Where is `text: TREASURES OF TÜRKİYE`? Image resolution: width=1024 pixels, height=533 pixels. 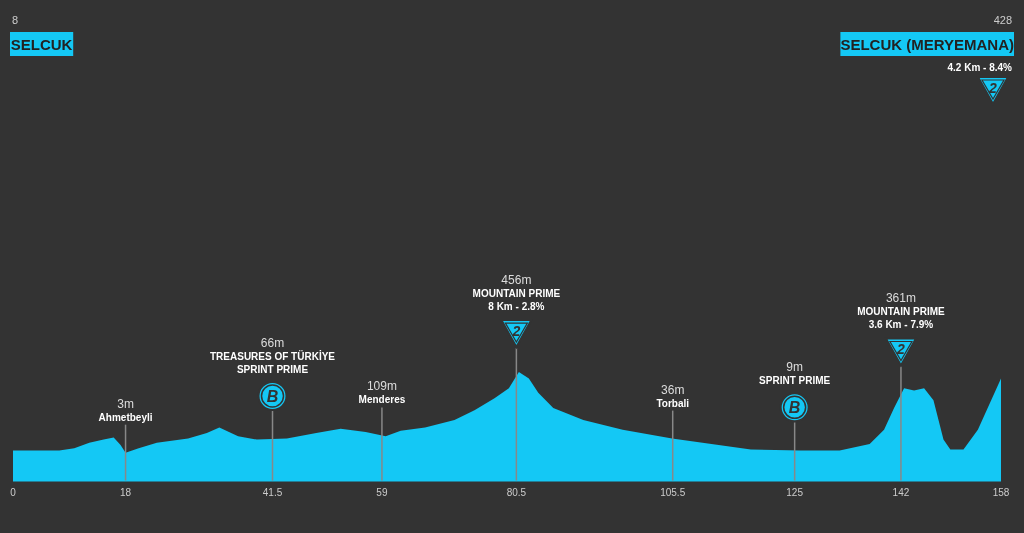 text: TREASURES OF TÜRKİYE is located at coordinates (273, 356).